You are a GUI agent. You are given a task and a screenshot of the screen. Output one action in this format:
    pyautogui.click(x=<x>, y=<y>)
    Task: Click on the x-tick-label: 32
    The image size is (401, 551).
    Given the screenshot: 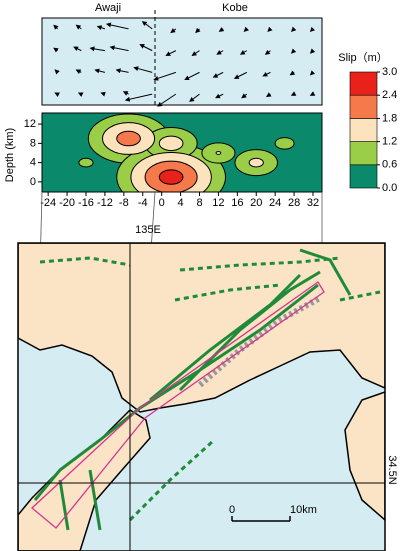 What is the action you would take?
    pyautogui.click(x=313, y=203)
    